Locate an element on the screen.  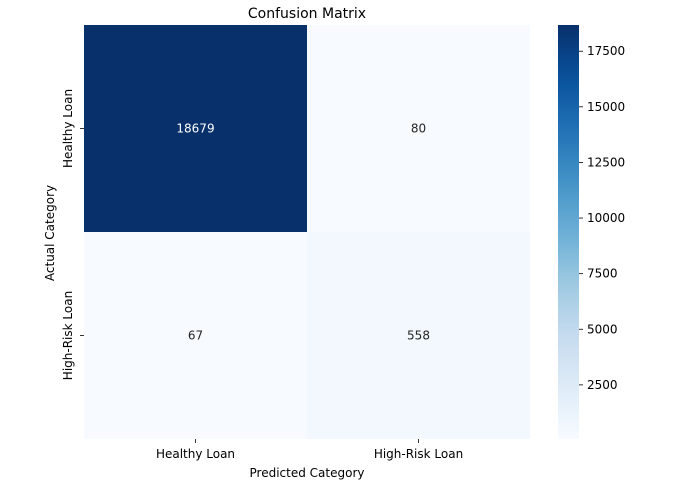
cell-annotation-1-0: 67 is located at coordinates (195, 336).